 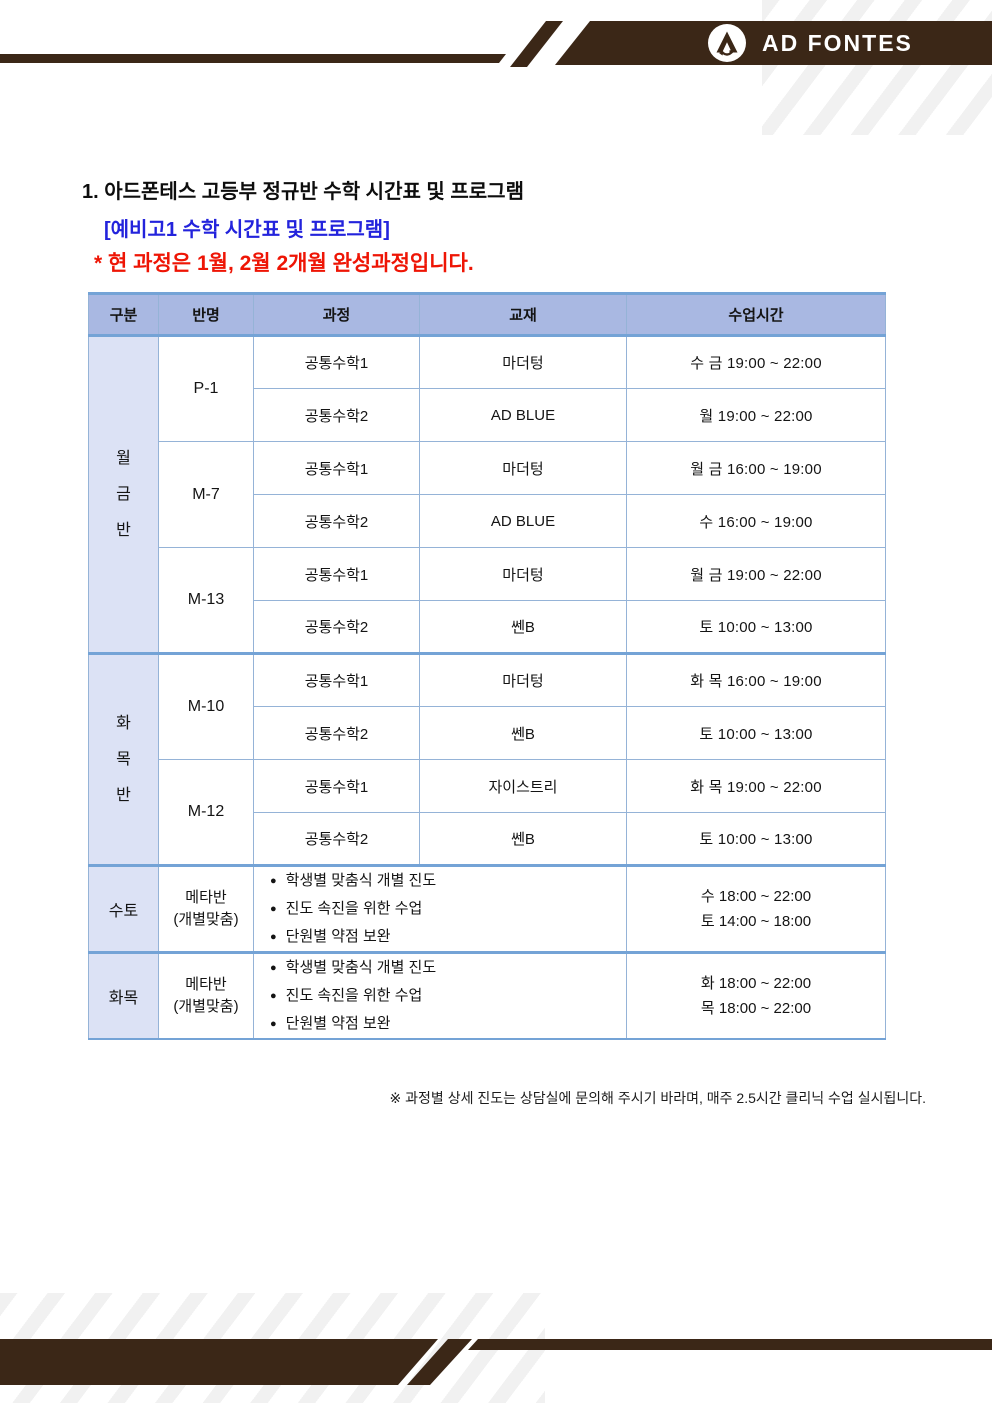 What do you see at coordinates (536, 44) in the screenshot?
I see `top-slash-shape` at bounding box center [536, 44].